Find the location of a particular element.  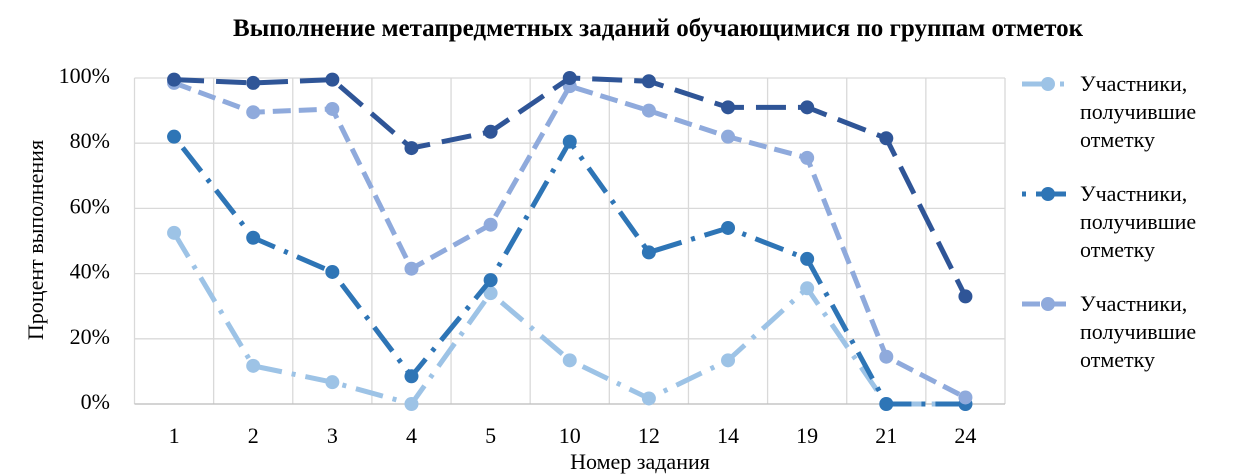

y-axis-label: Процент выполнения is located at coordinates (35, 240).